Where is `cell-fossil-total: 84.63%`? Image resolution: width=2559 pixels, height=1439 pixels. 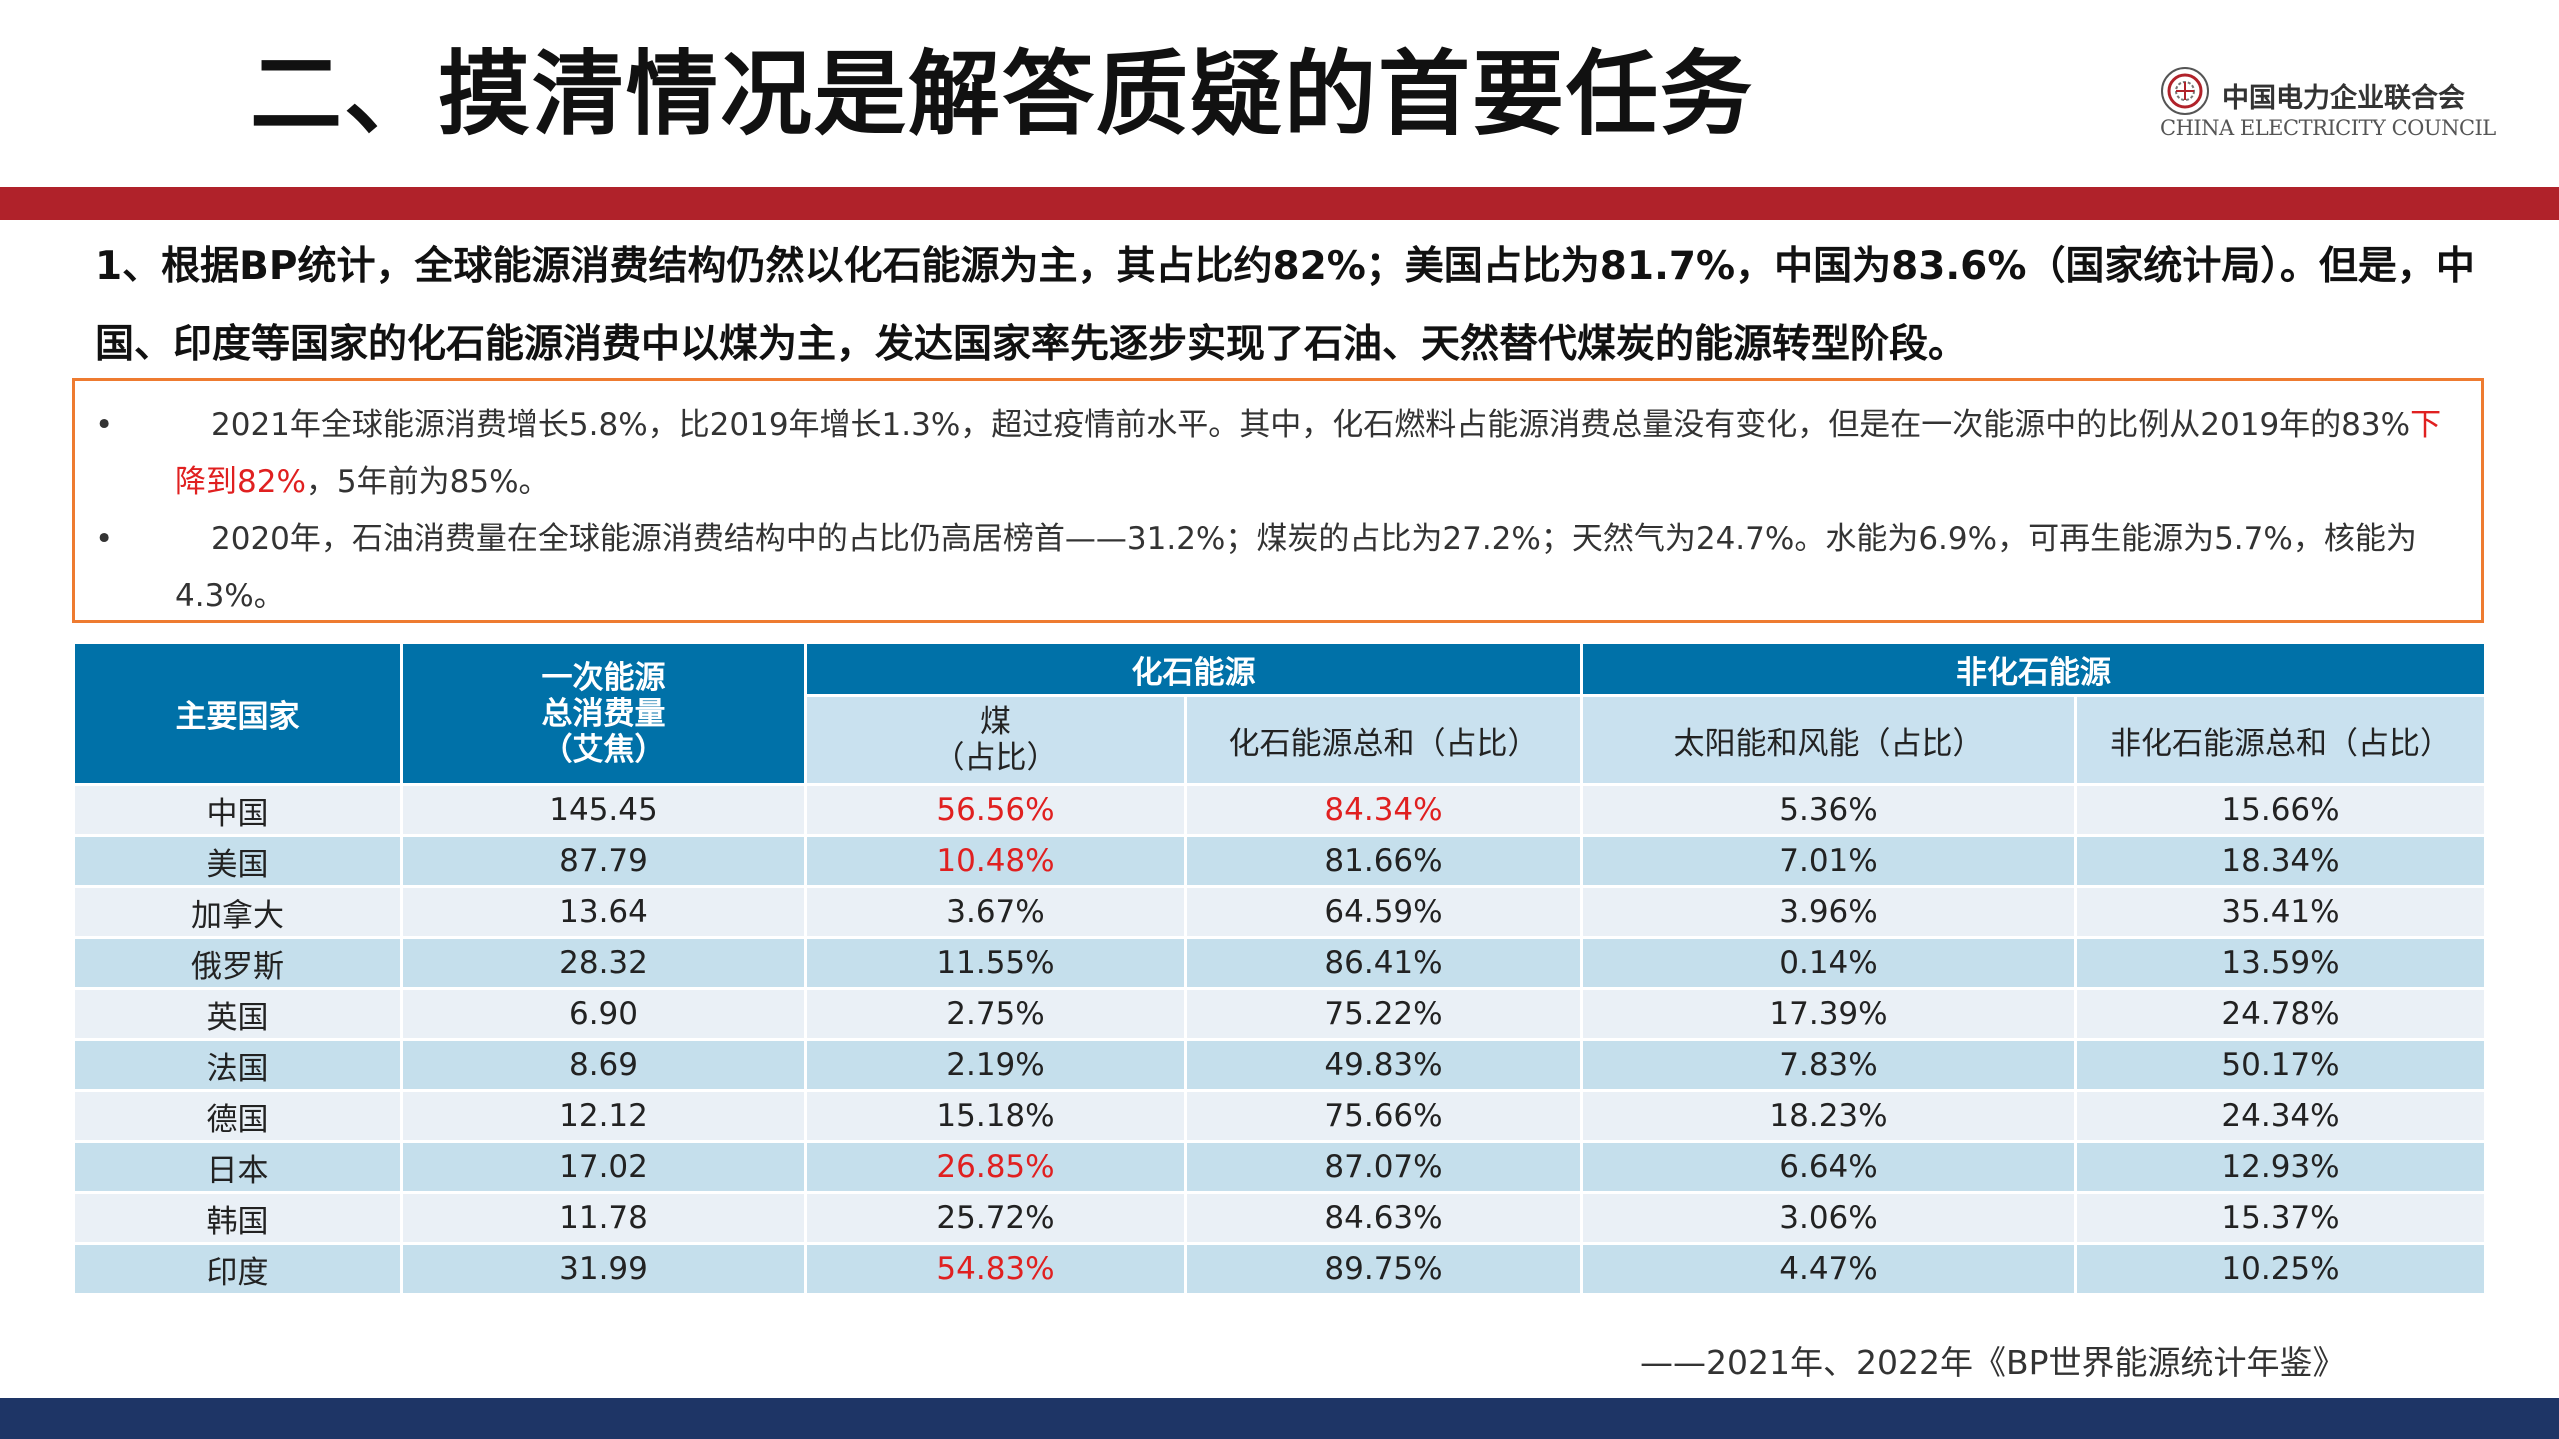
cell-fossil-total: 84.63% is located at coordinates (1383, 1218).